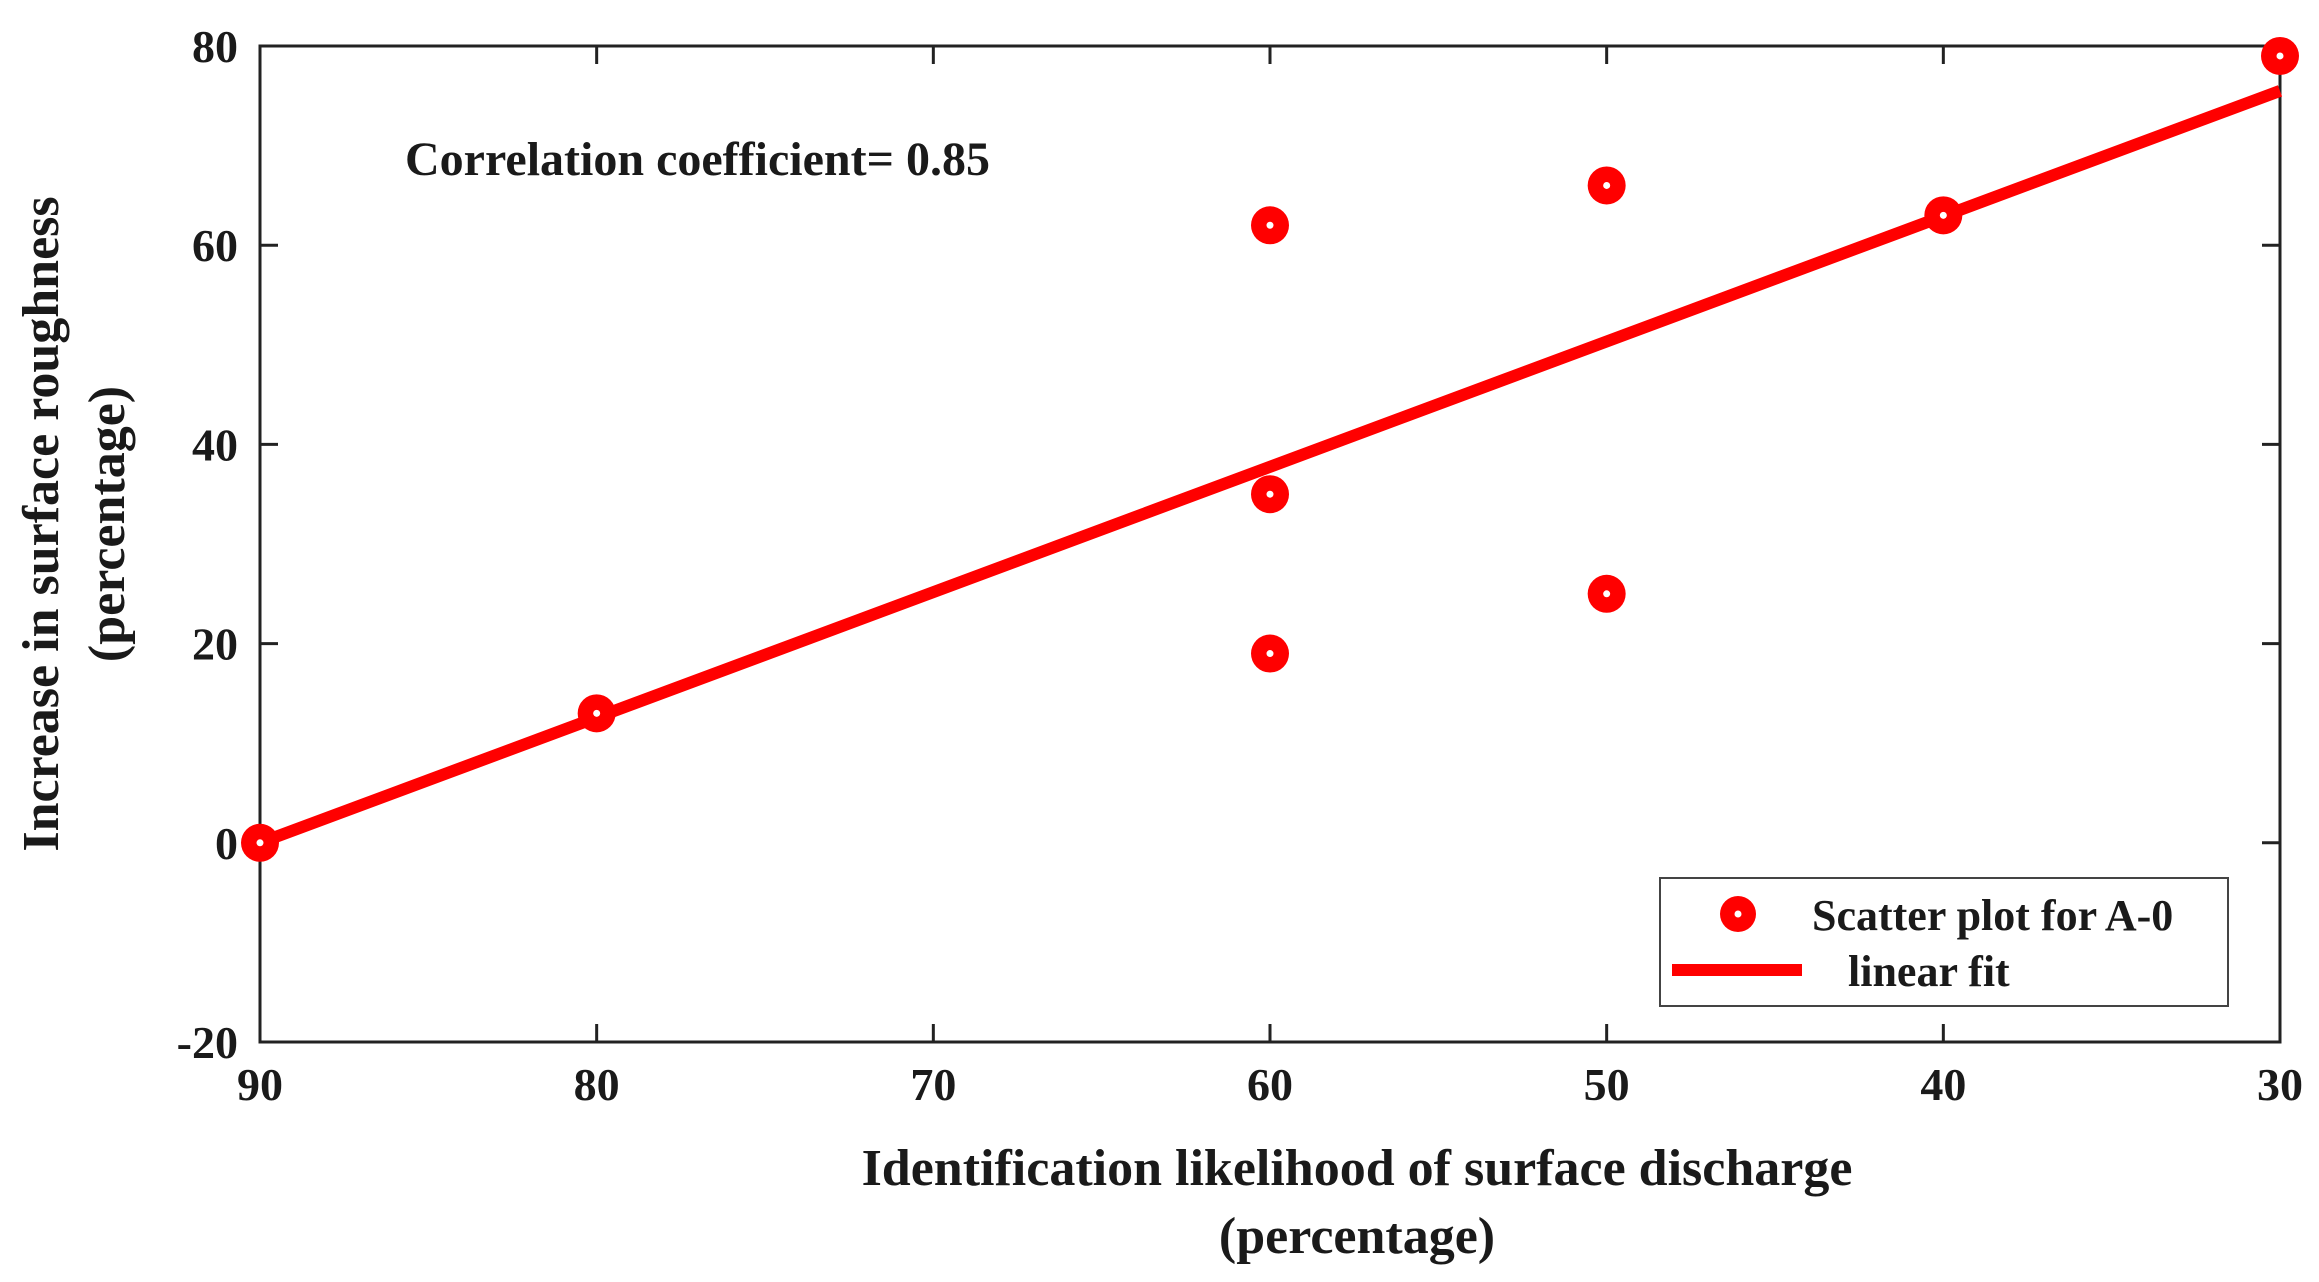 This screenshot has height=1282, width=2319. What do you see at coordinates (41, 523) in the screenshot?
I see `y-axis-title-line1: Increase in surface roughness` at bounding box center [41, 523].